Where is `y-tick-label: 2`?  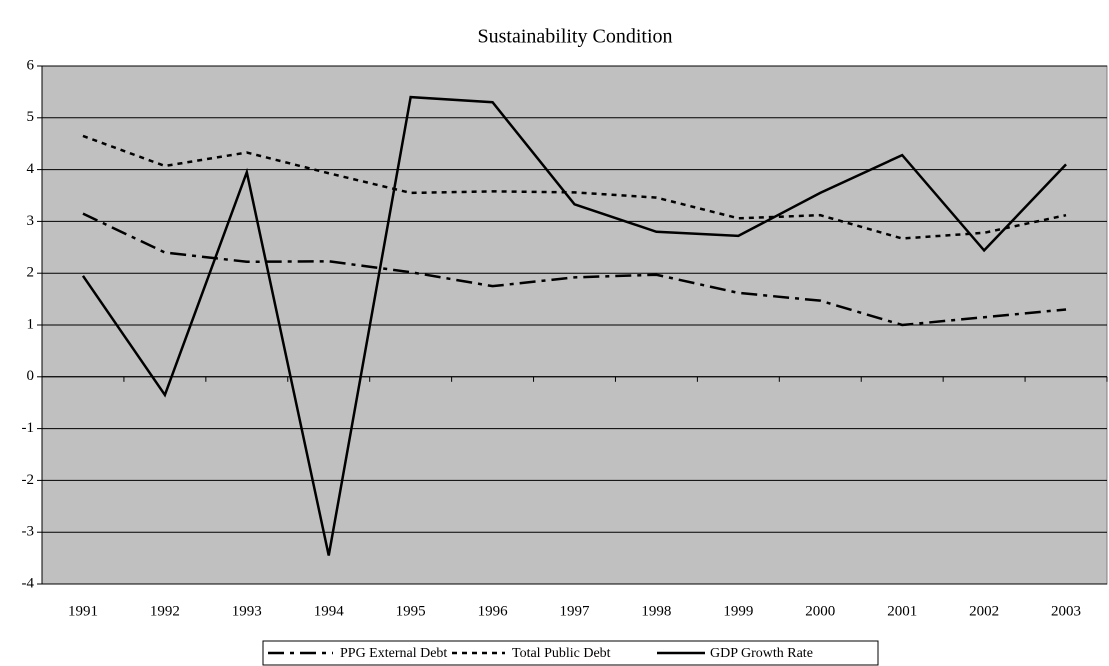
y-tick-label: 2 is located at coordinates (31, 273).